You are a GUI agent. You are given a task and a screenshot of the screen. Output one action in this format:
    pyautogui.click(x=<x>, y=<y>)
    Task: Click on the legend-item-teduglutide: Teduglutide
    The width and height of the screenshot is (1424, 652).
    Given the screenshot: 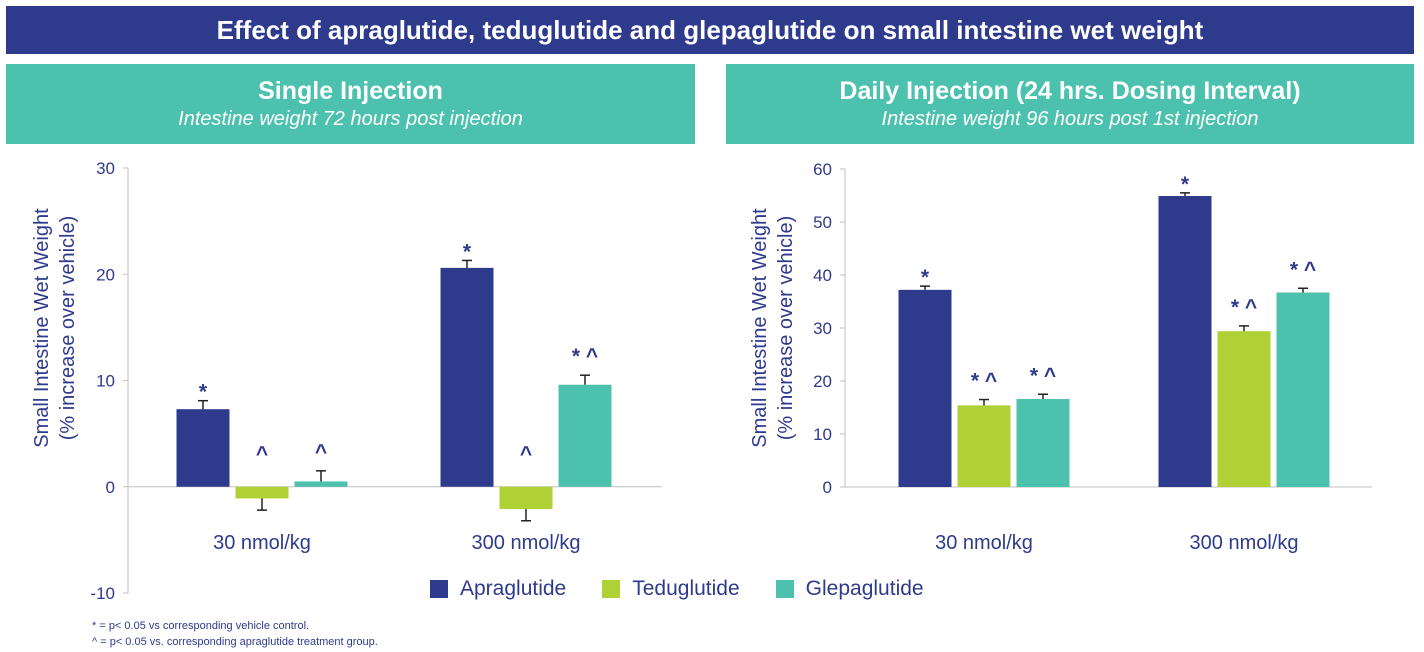 What is the action you would take?
    pyautogui.click(x=671, y=589)
    